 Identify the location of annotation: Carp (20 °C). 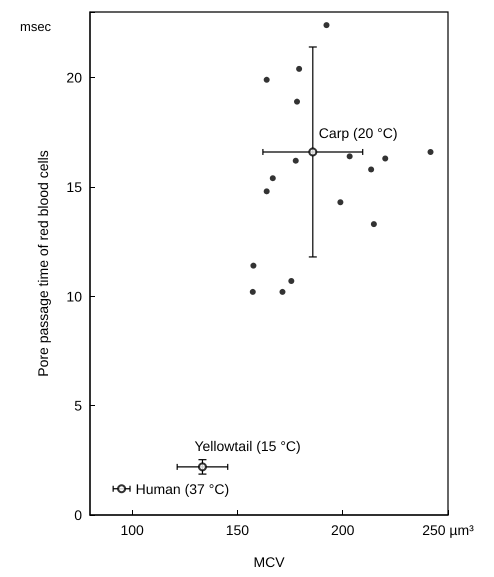
(358, 132).